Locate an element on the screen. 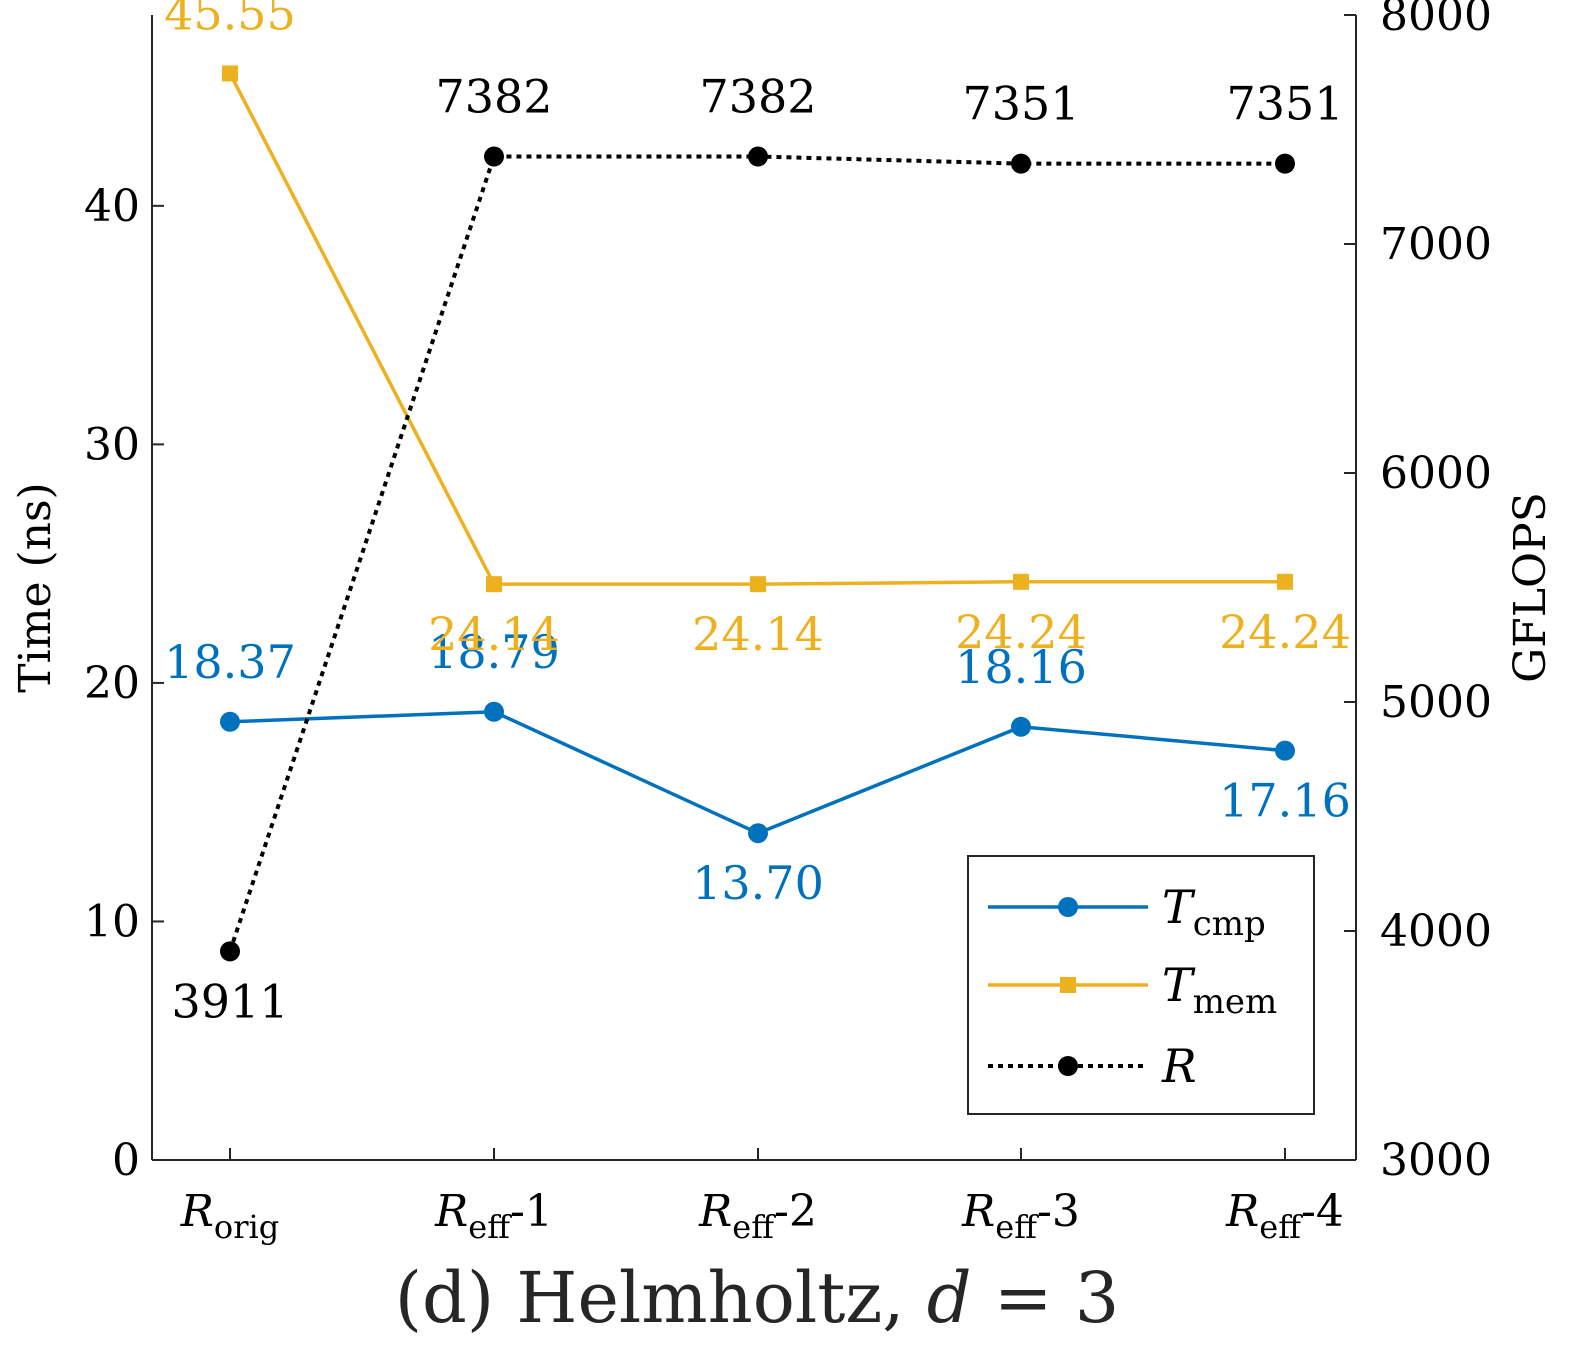  y-axis-title: Time (ns) is located at coordinates (35, 587).